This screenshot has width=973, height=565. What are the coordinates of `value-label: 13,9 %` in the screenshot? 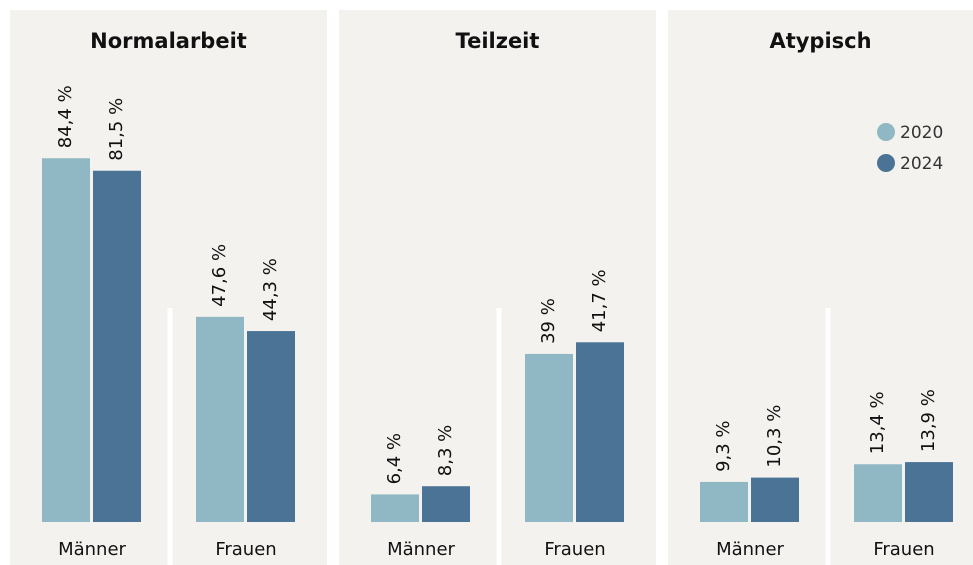 It's located at (928, 420).